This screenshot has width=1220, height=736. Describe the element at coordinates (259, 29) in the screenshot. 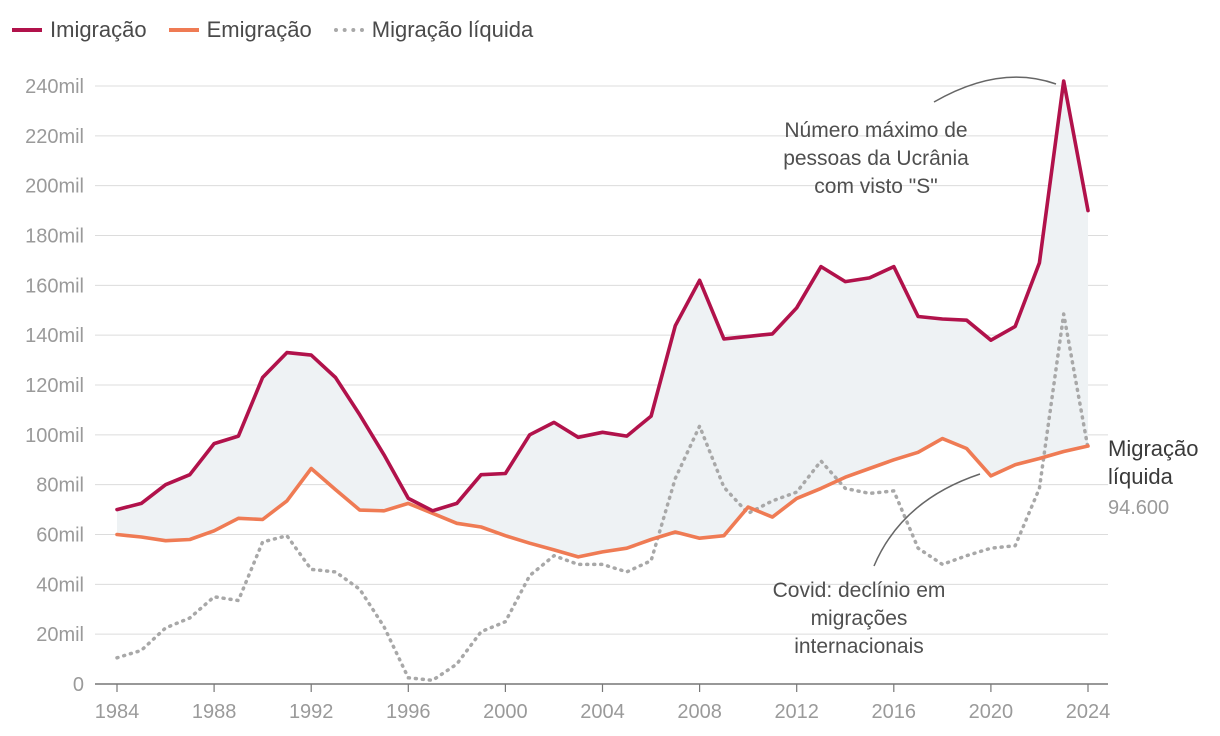

I see `legend-label-emigration: Emigração` at that location.